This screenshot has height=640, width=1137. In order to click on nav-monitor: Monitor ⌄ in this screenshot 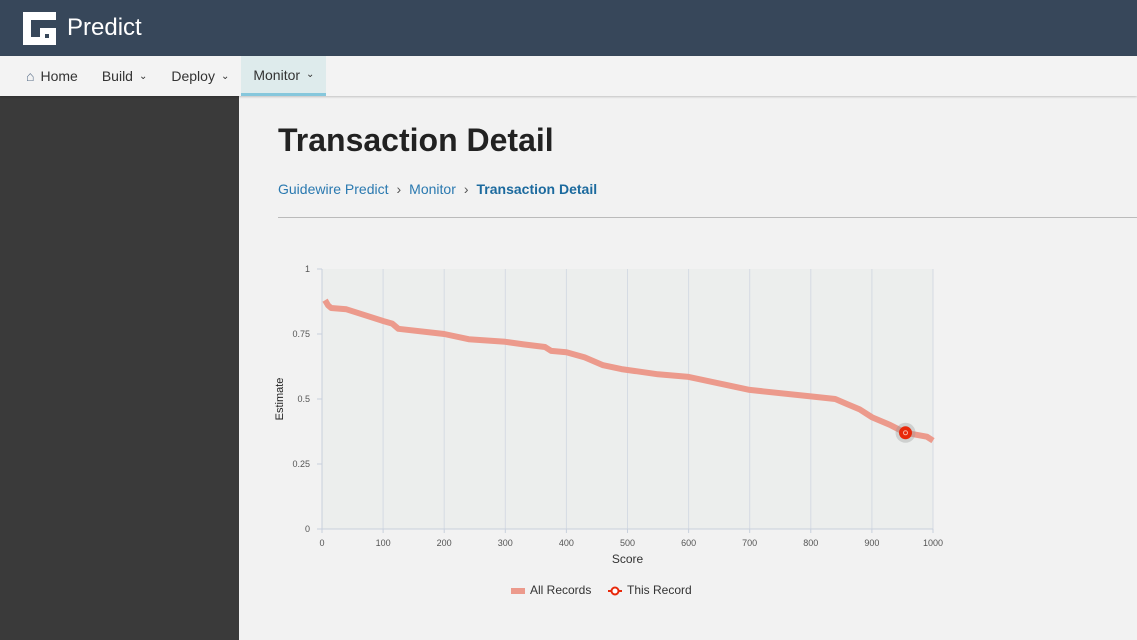, I will do `click(284, 76)`.